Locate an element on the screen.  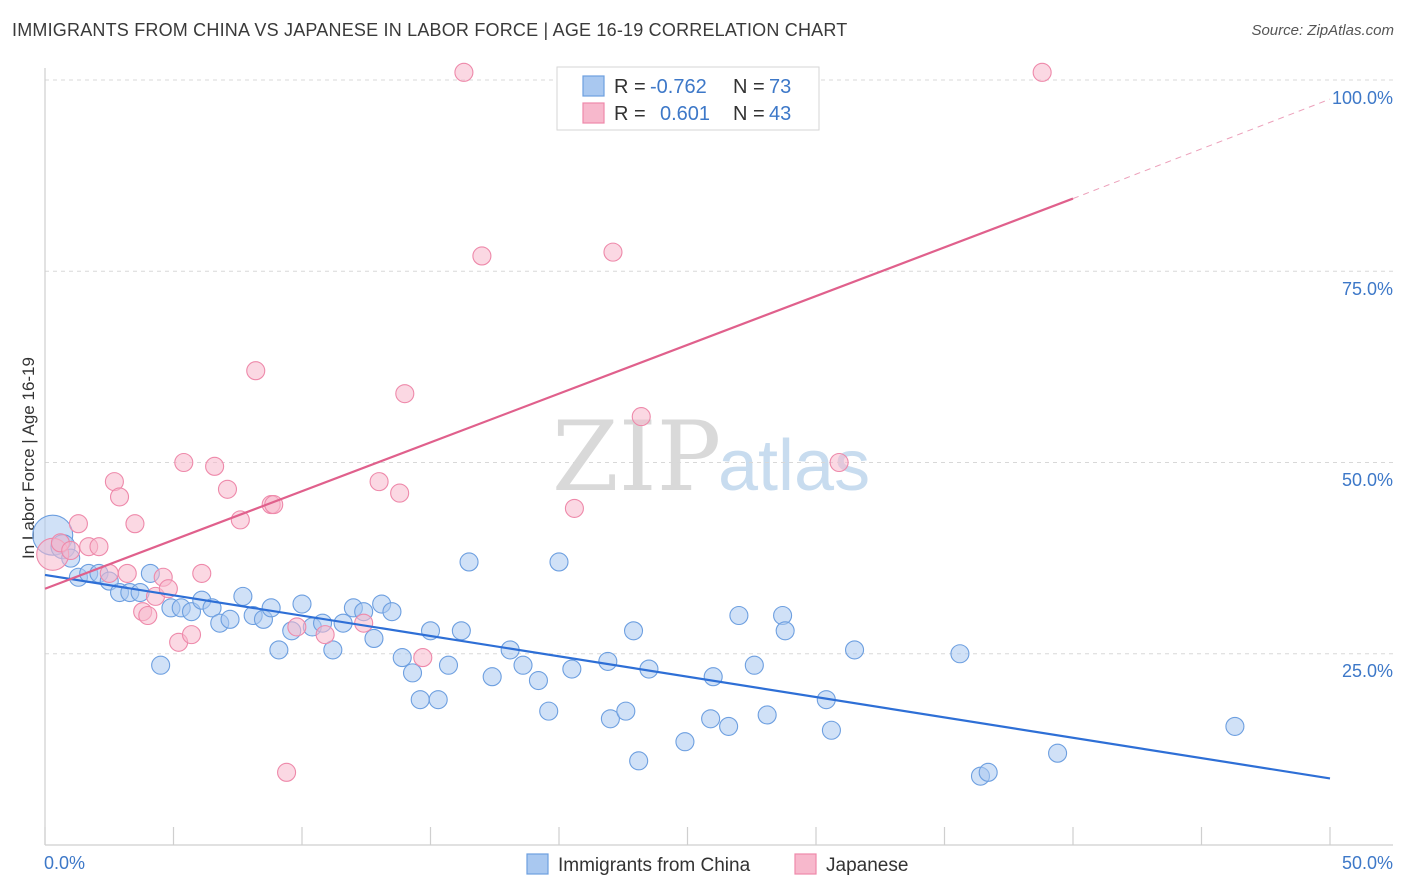
y-tick-labels: 25.0% 50.0% 75.0% 100.0% is located at coordinates (1362, 384).